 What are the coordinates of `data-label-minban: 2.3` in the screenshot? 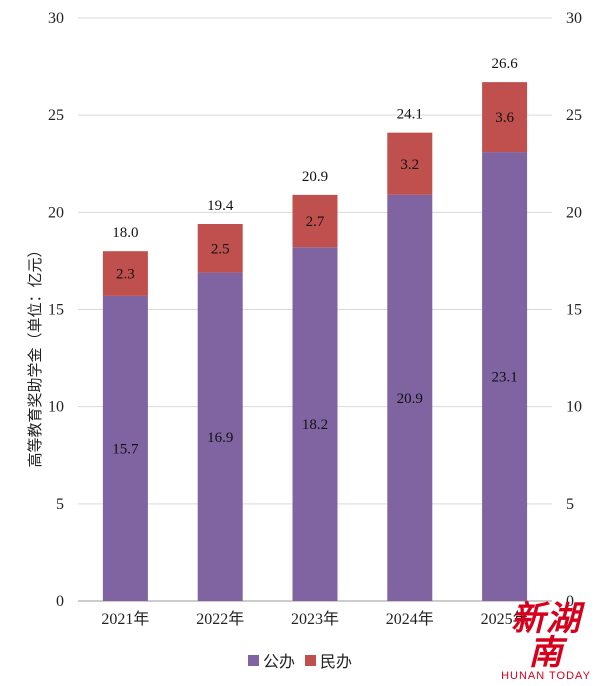 It's located at (125, 275).